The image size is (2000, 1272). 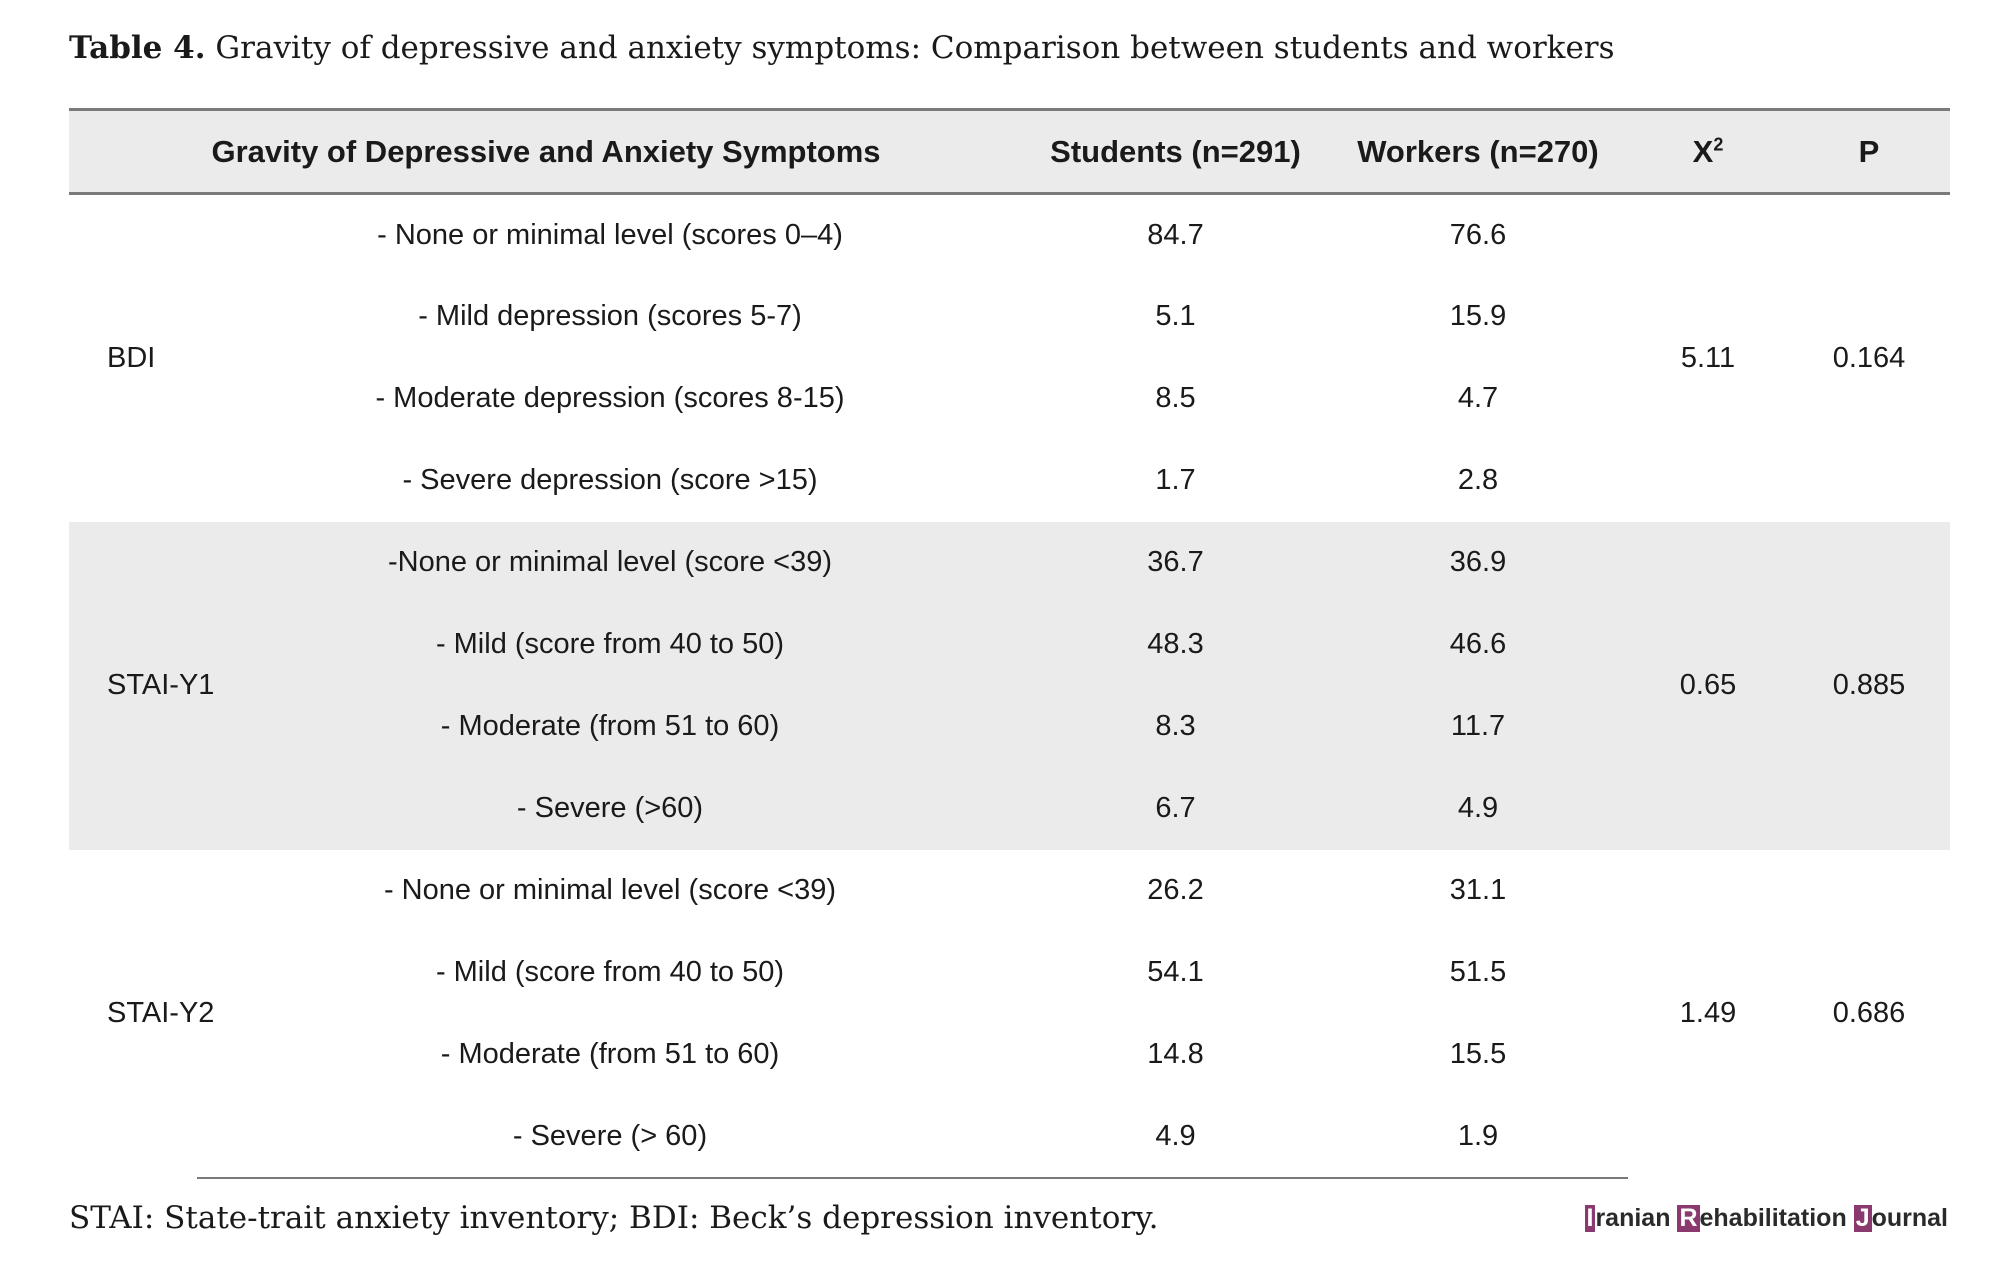 What do you see at coordinates (1869, 151) in the screenshot?
I see `header-p: P` at bounding box center [1869, 151].